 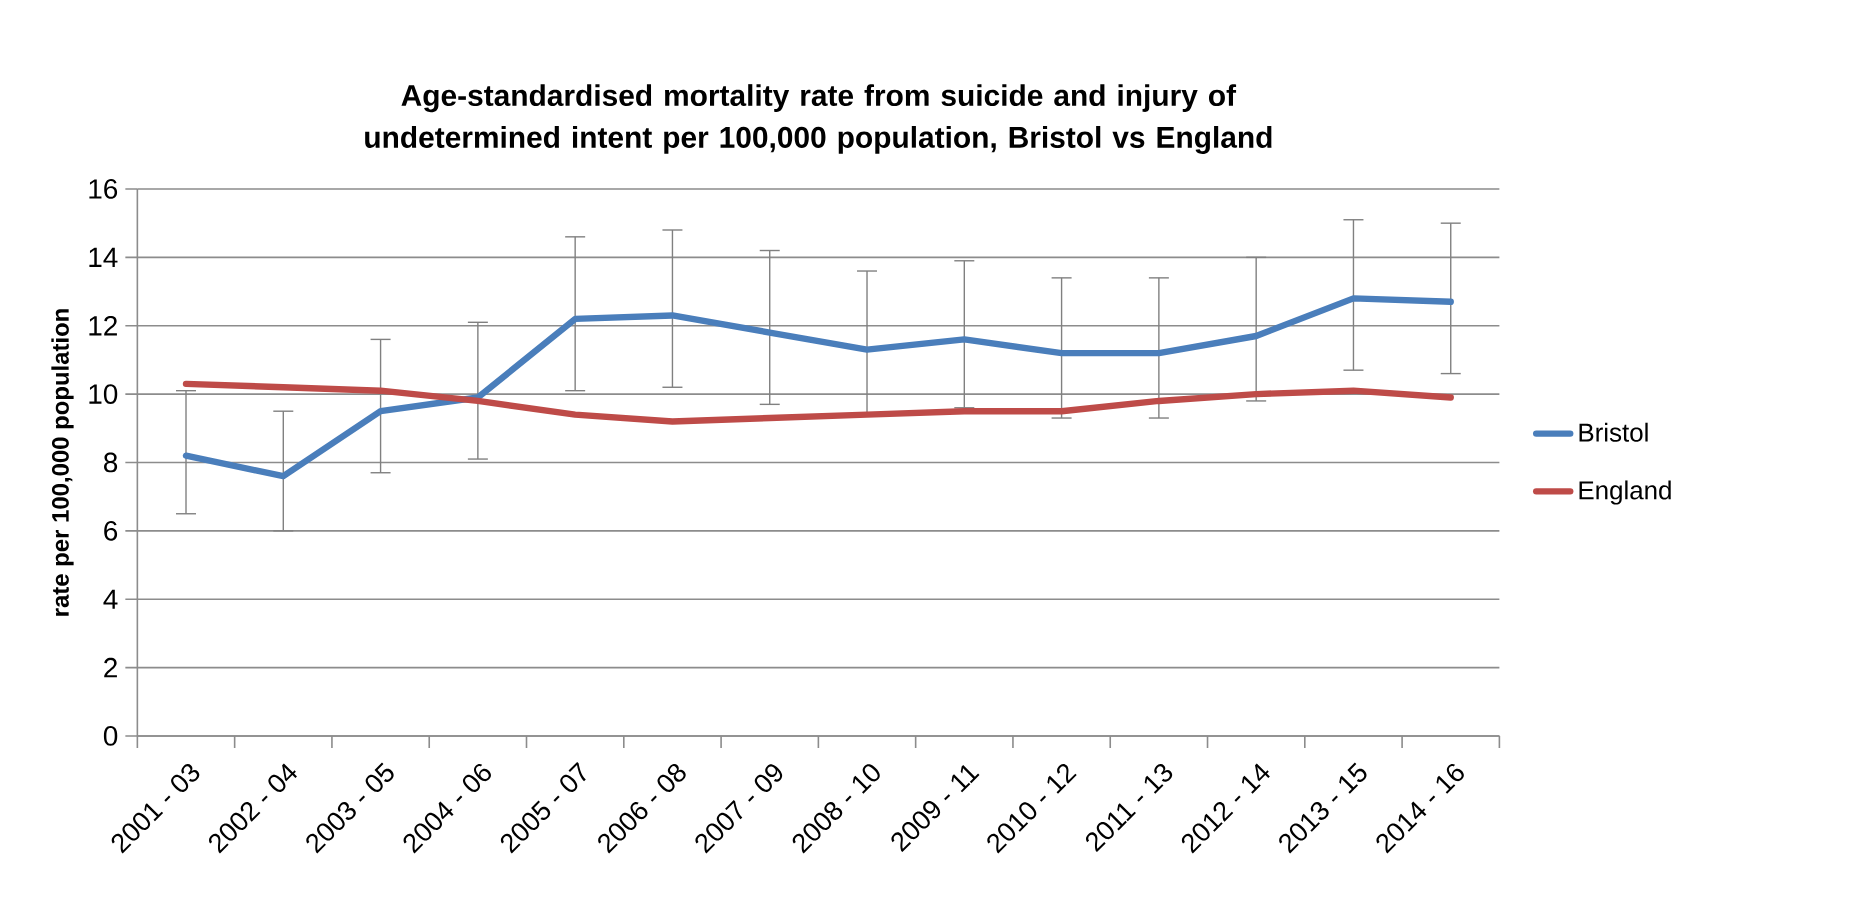 What do you see at coordinates (818, 119) in the screenshot?
I see `chart-title: Age-standardised mortality rate from suicide and injury of undetermined intent per 100,000 population, Bristol vs England` at bounding box center [818, 119].